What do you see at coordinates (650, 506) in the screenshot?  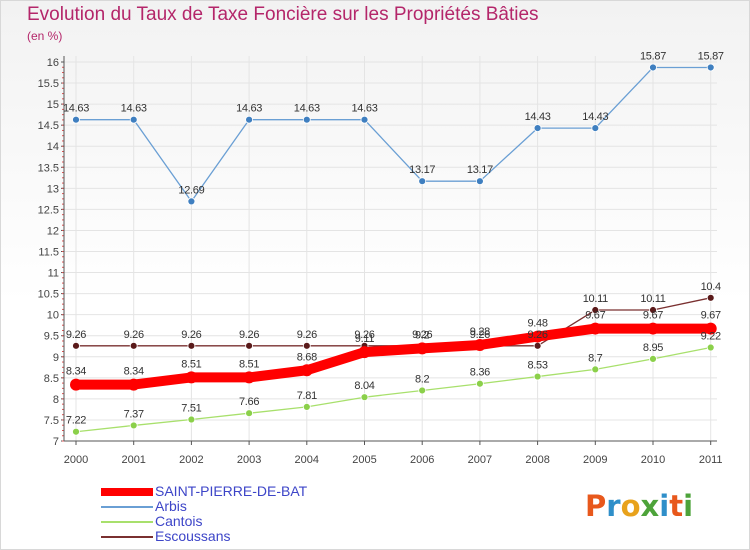 I see `logo-letter: x` at bounding box center [650, 506].